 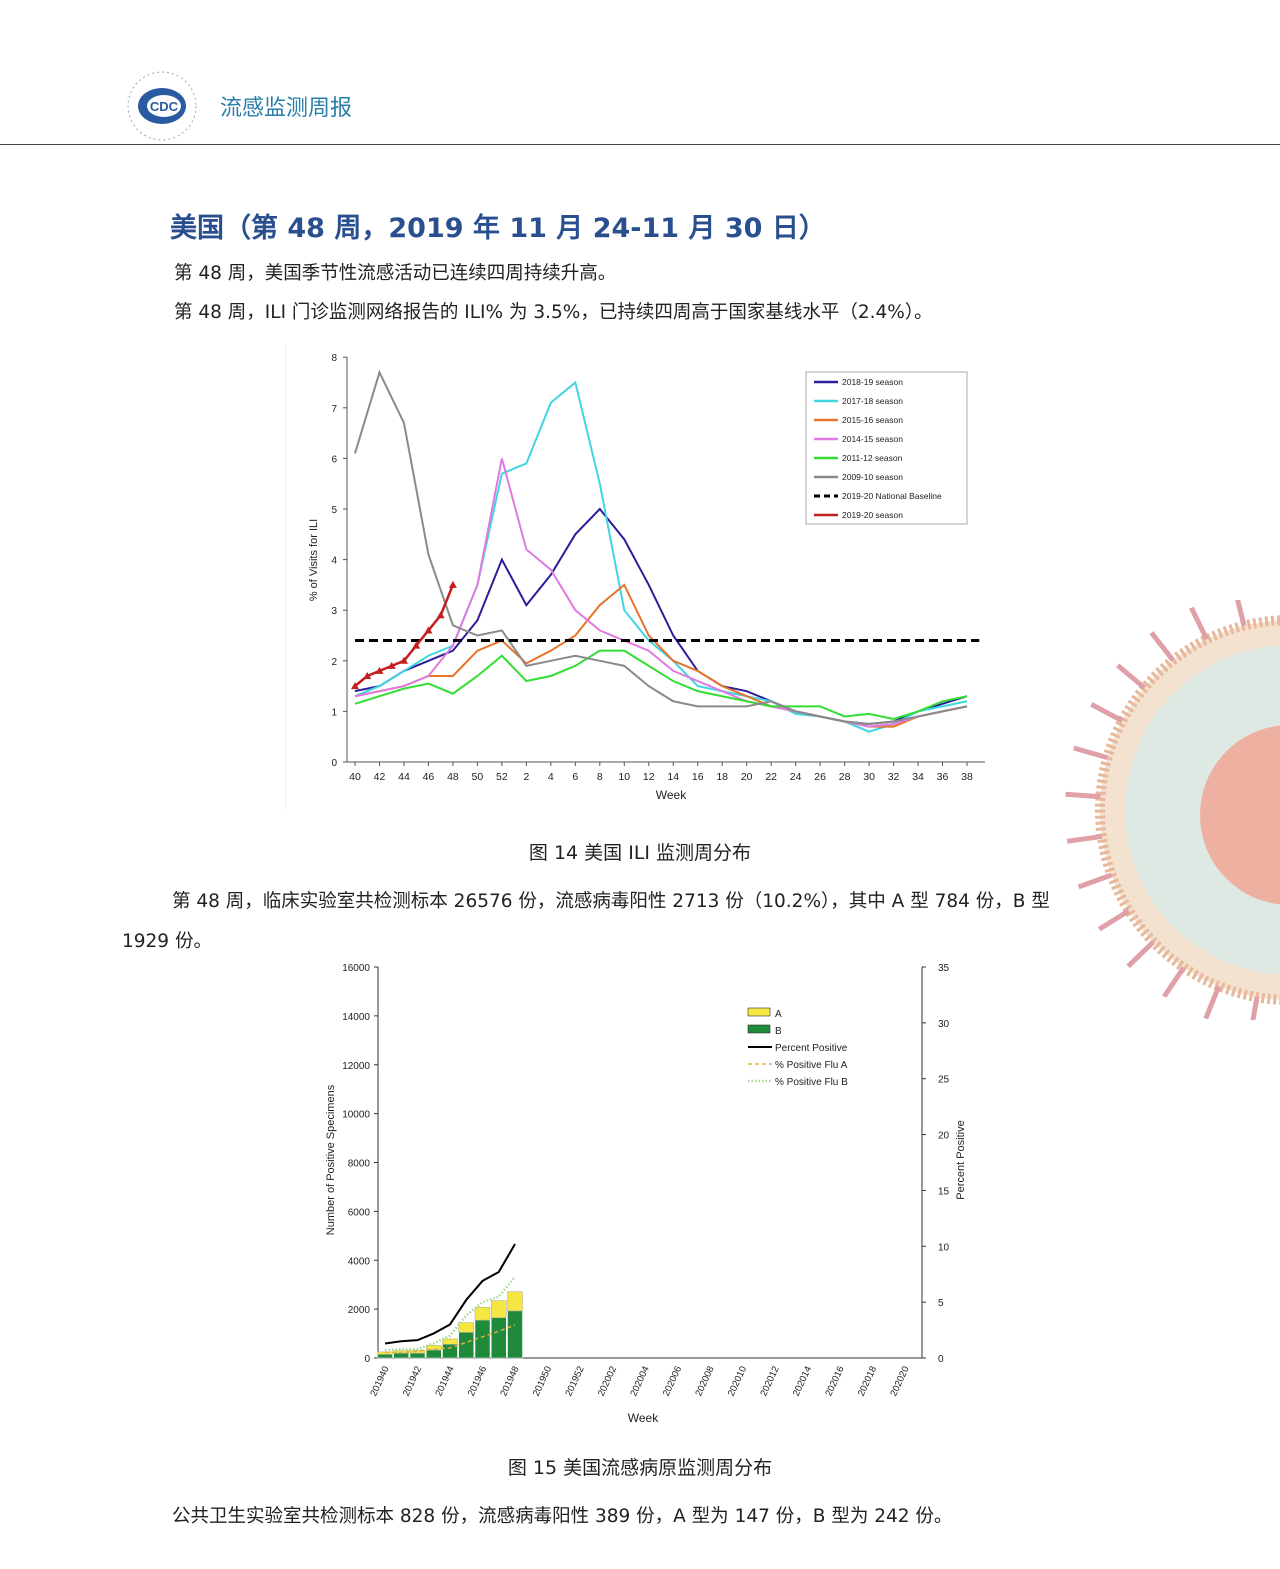 I want to click on y2-tick-label: 30, so click(x=944, y=1024).